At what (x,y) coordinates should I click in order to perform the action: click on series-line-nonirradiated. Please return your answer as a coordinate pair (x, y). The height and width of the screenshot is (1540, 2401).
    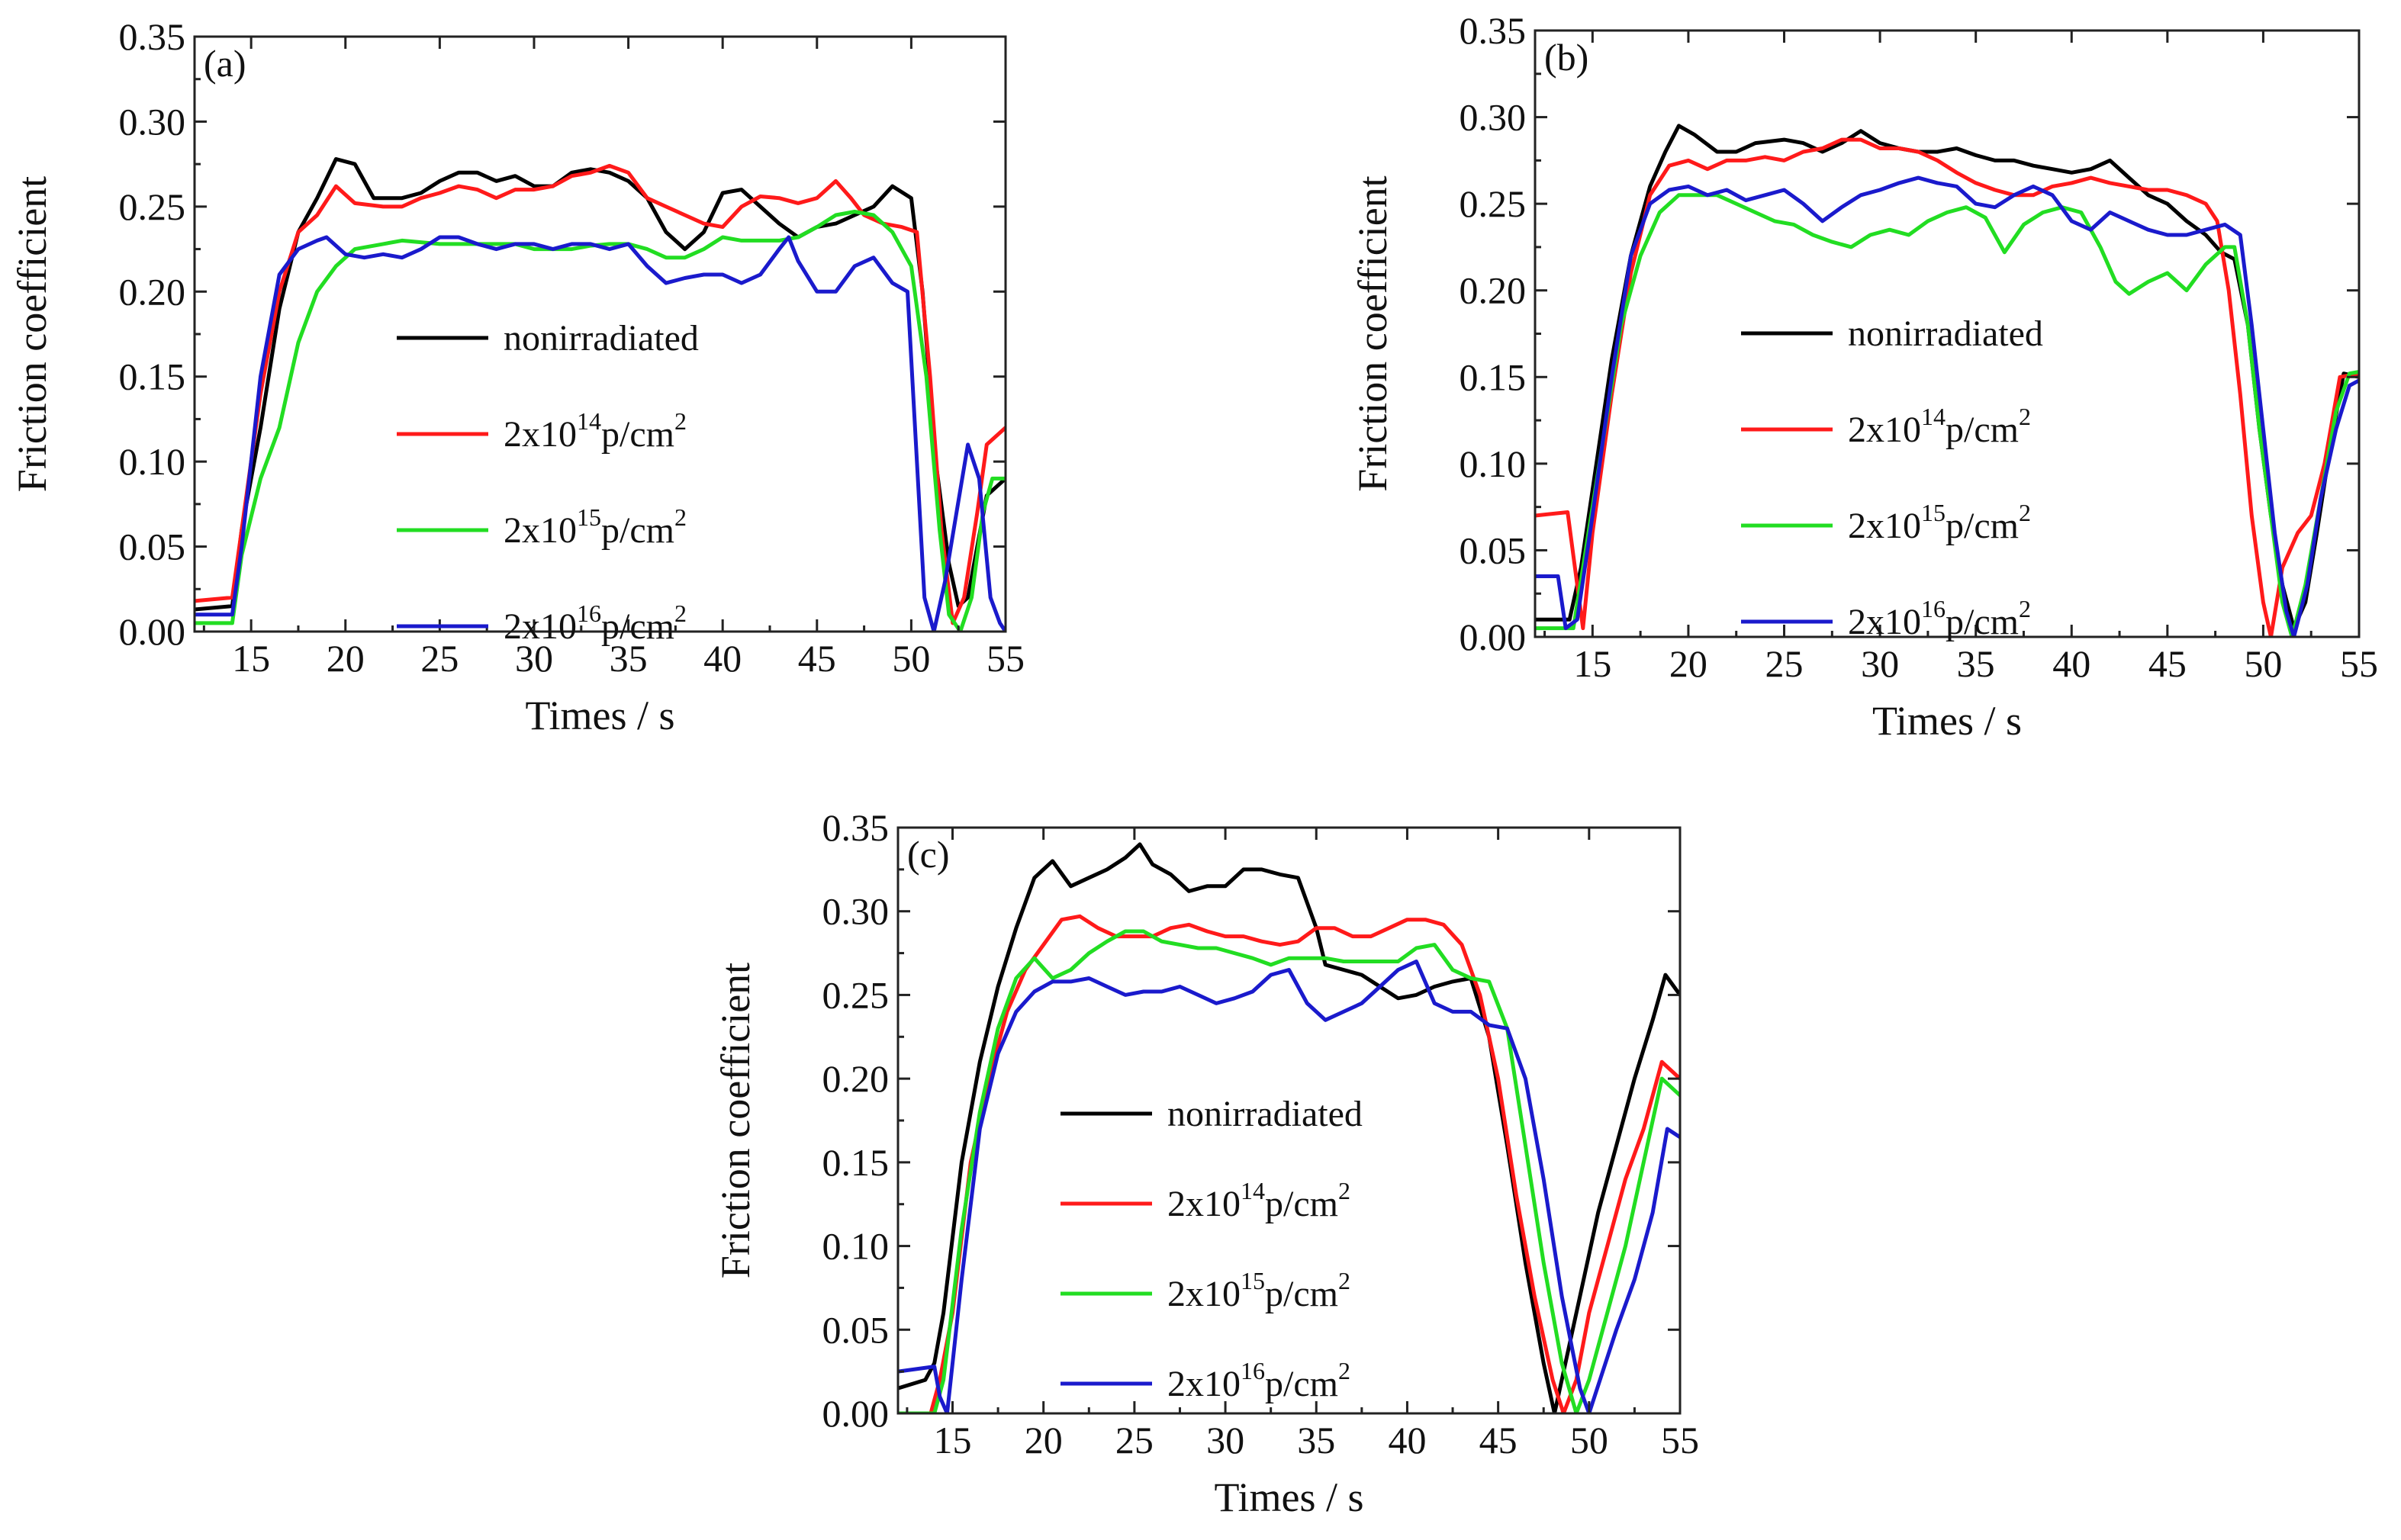
    Looking at the image, I should click on (1947, 377).